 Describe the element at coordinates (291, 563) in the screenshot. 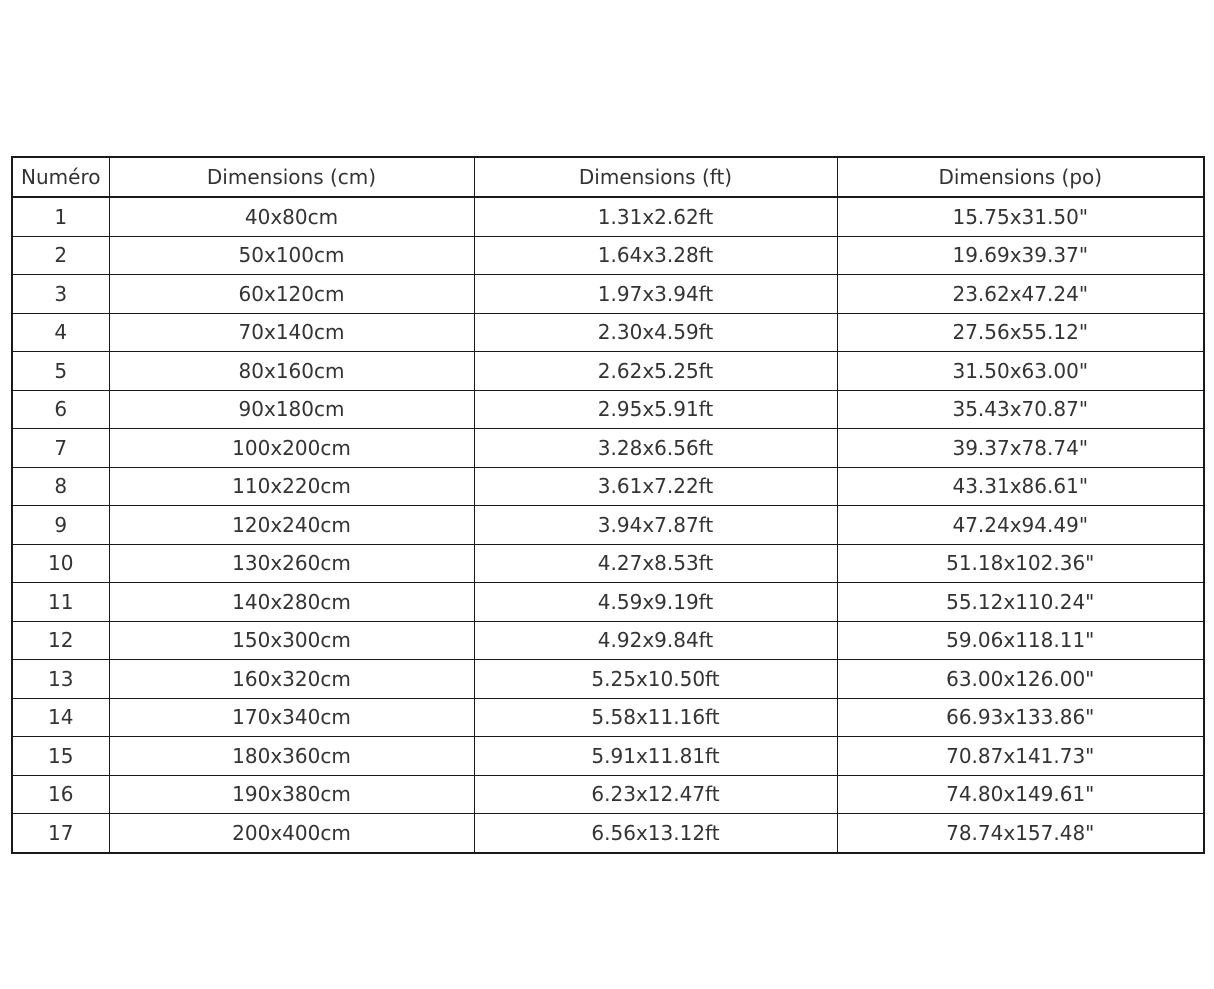

I see `cell-dimensions-cm: 130x260cm` at that location.